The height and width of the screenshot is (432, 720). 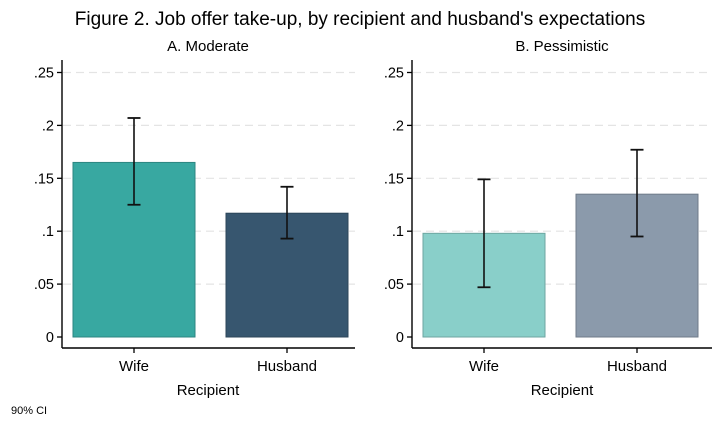 What do you see at coordinates (208, 46) in the screenshot?
I see `panel-title: A. Moderate` at bounding box center [208, 46].